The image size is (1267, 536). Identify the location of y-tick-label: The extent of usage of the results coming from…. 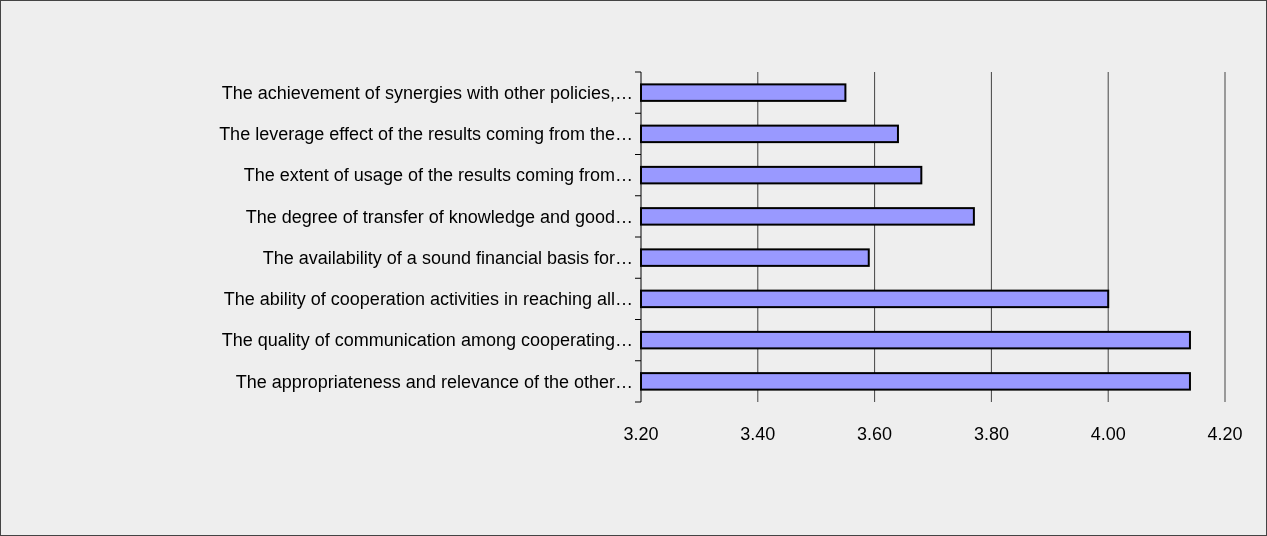
(438, 175).